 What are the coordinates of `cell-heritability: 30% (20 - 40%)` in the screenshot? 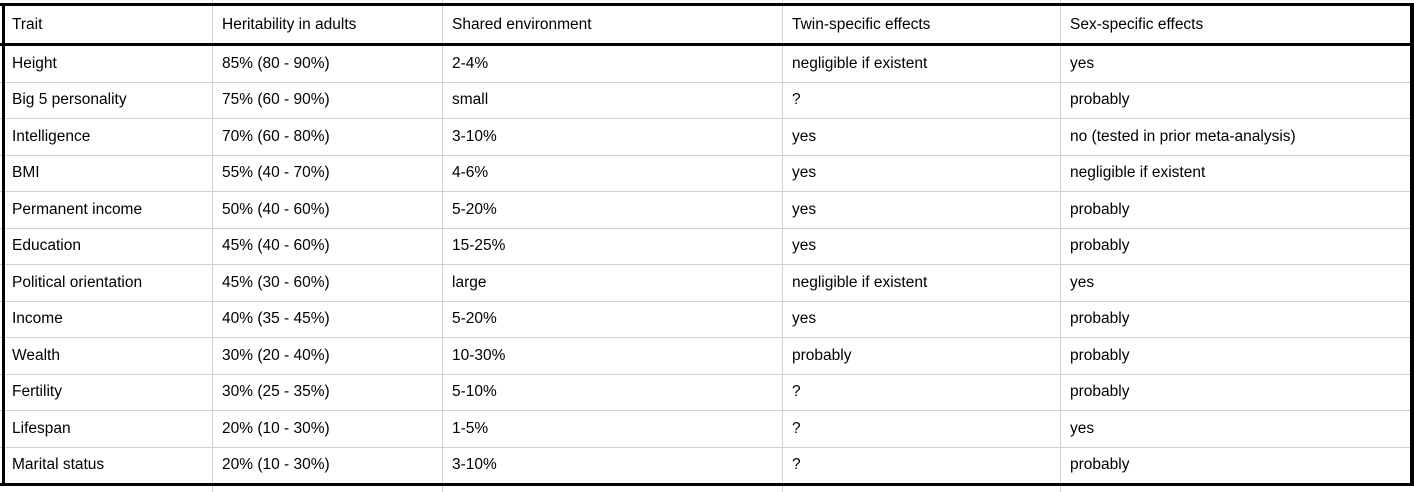 It's located at (276, 355).